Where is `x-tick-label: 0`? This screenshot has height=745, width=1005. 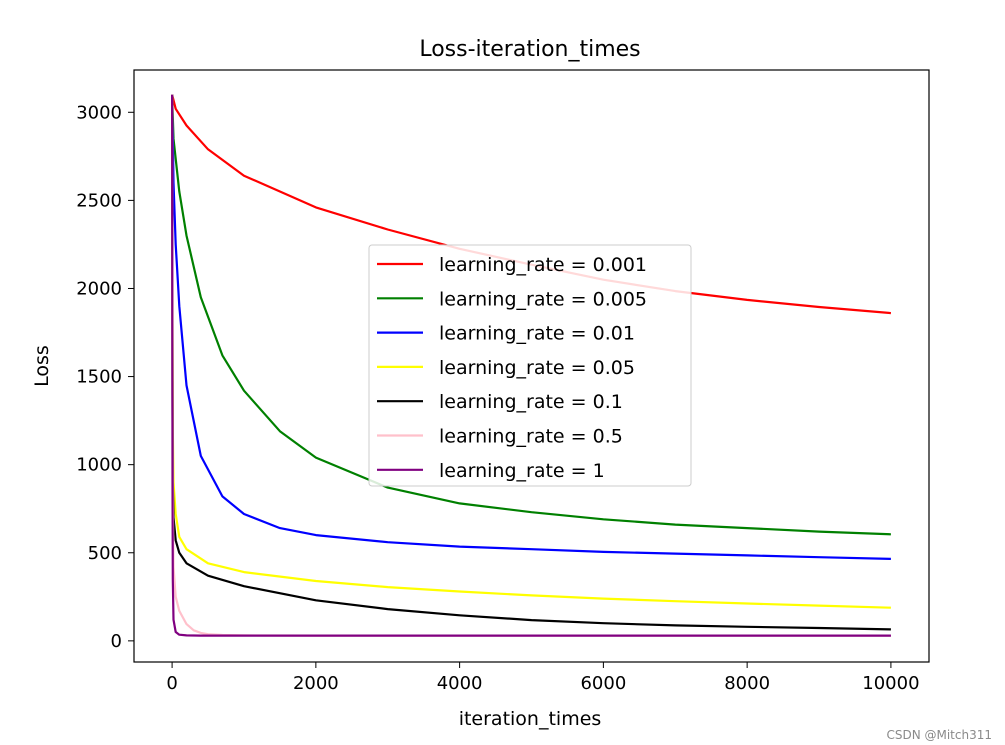
x-tick-label: 0 is located at coordinates (171, 683).